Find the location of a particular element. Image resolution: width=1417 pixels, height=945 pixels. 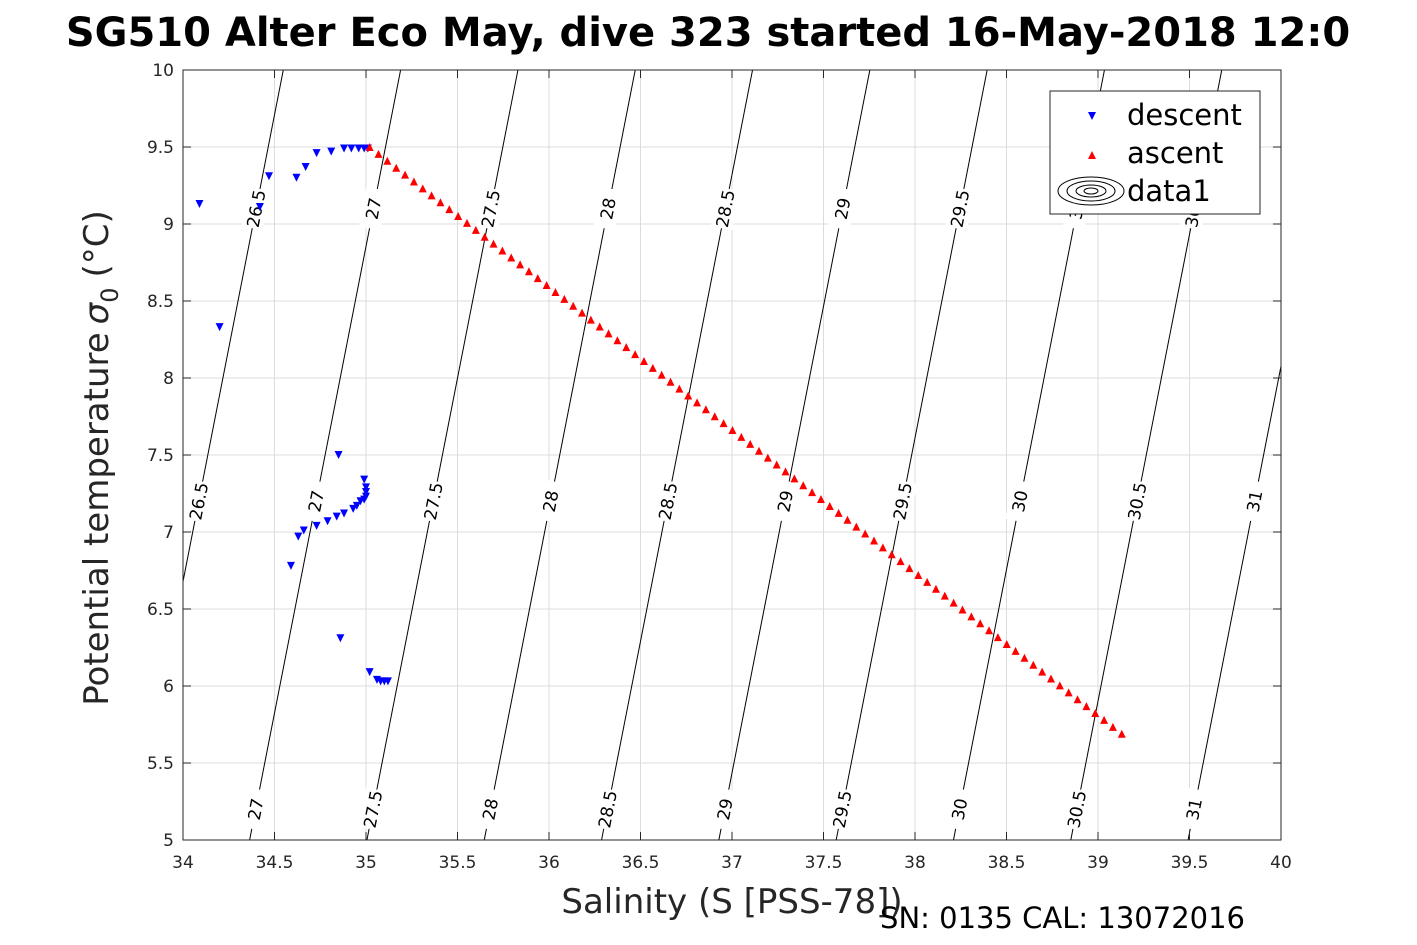

x-tick-label: 38 is located at coordinates (915, 863).